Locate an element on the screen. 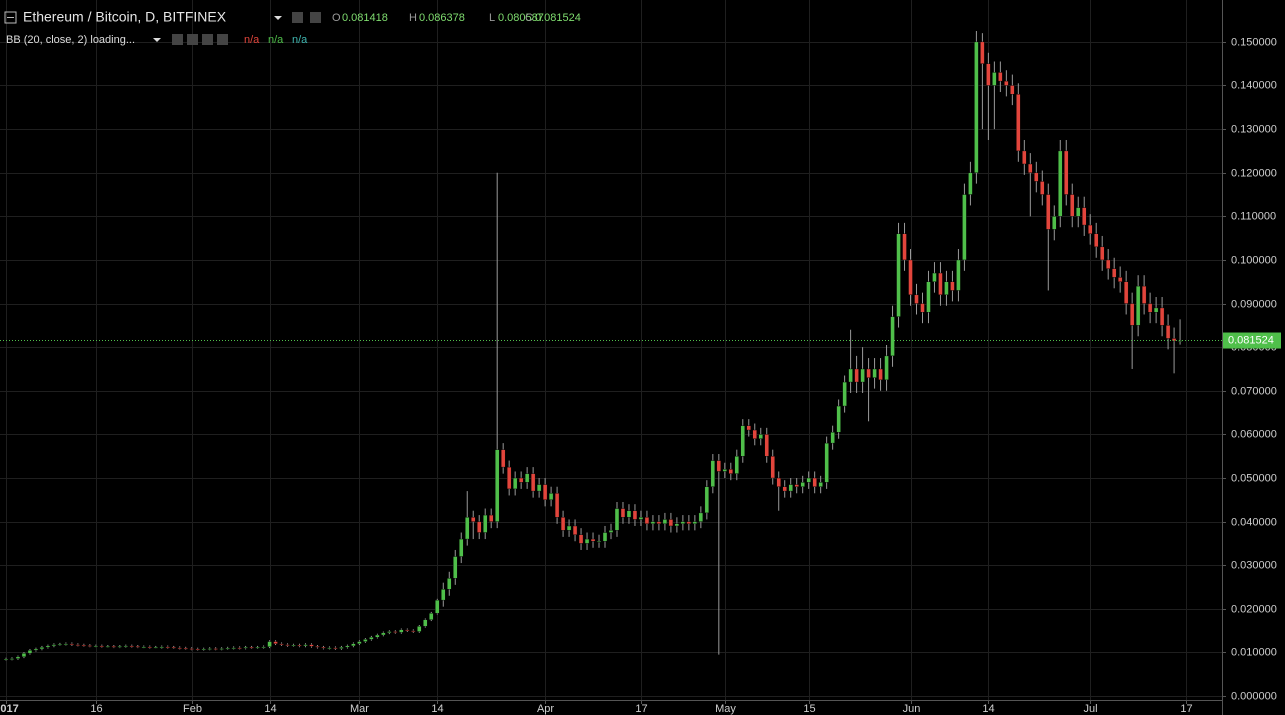  x-tick-label: 17 is located at coordinates (1186, 709).